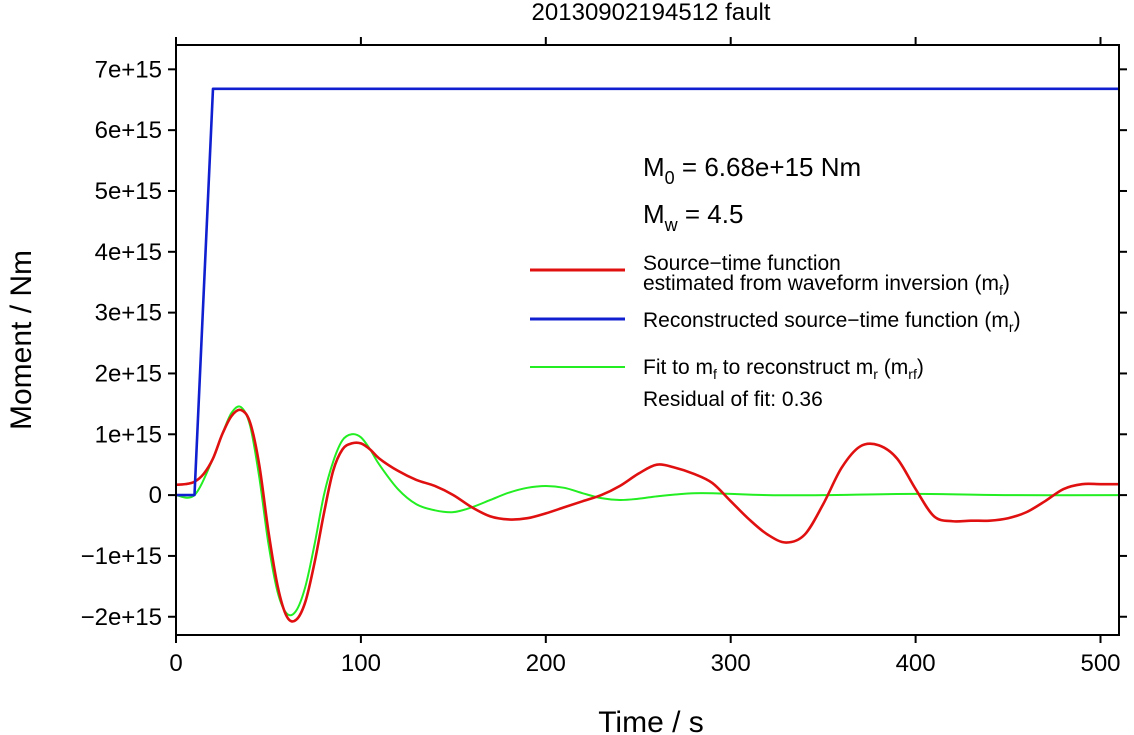  I want to click on y-tick-label: 0, so click(155, 495).